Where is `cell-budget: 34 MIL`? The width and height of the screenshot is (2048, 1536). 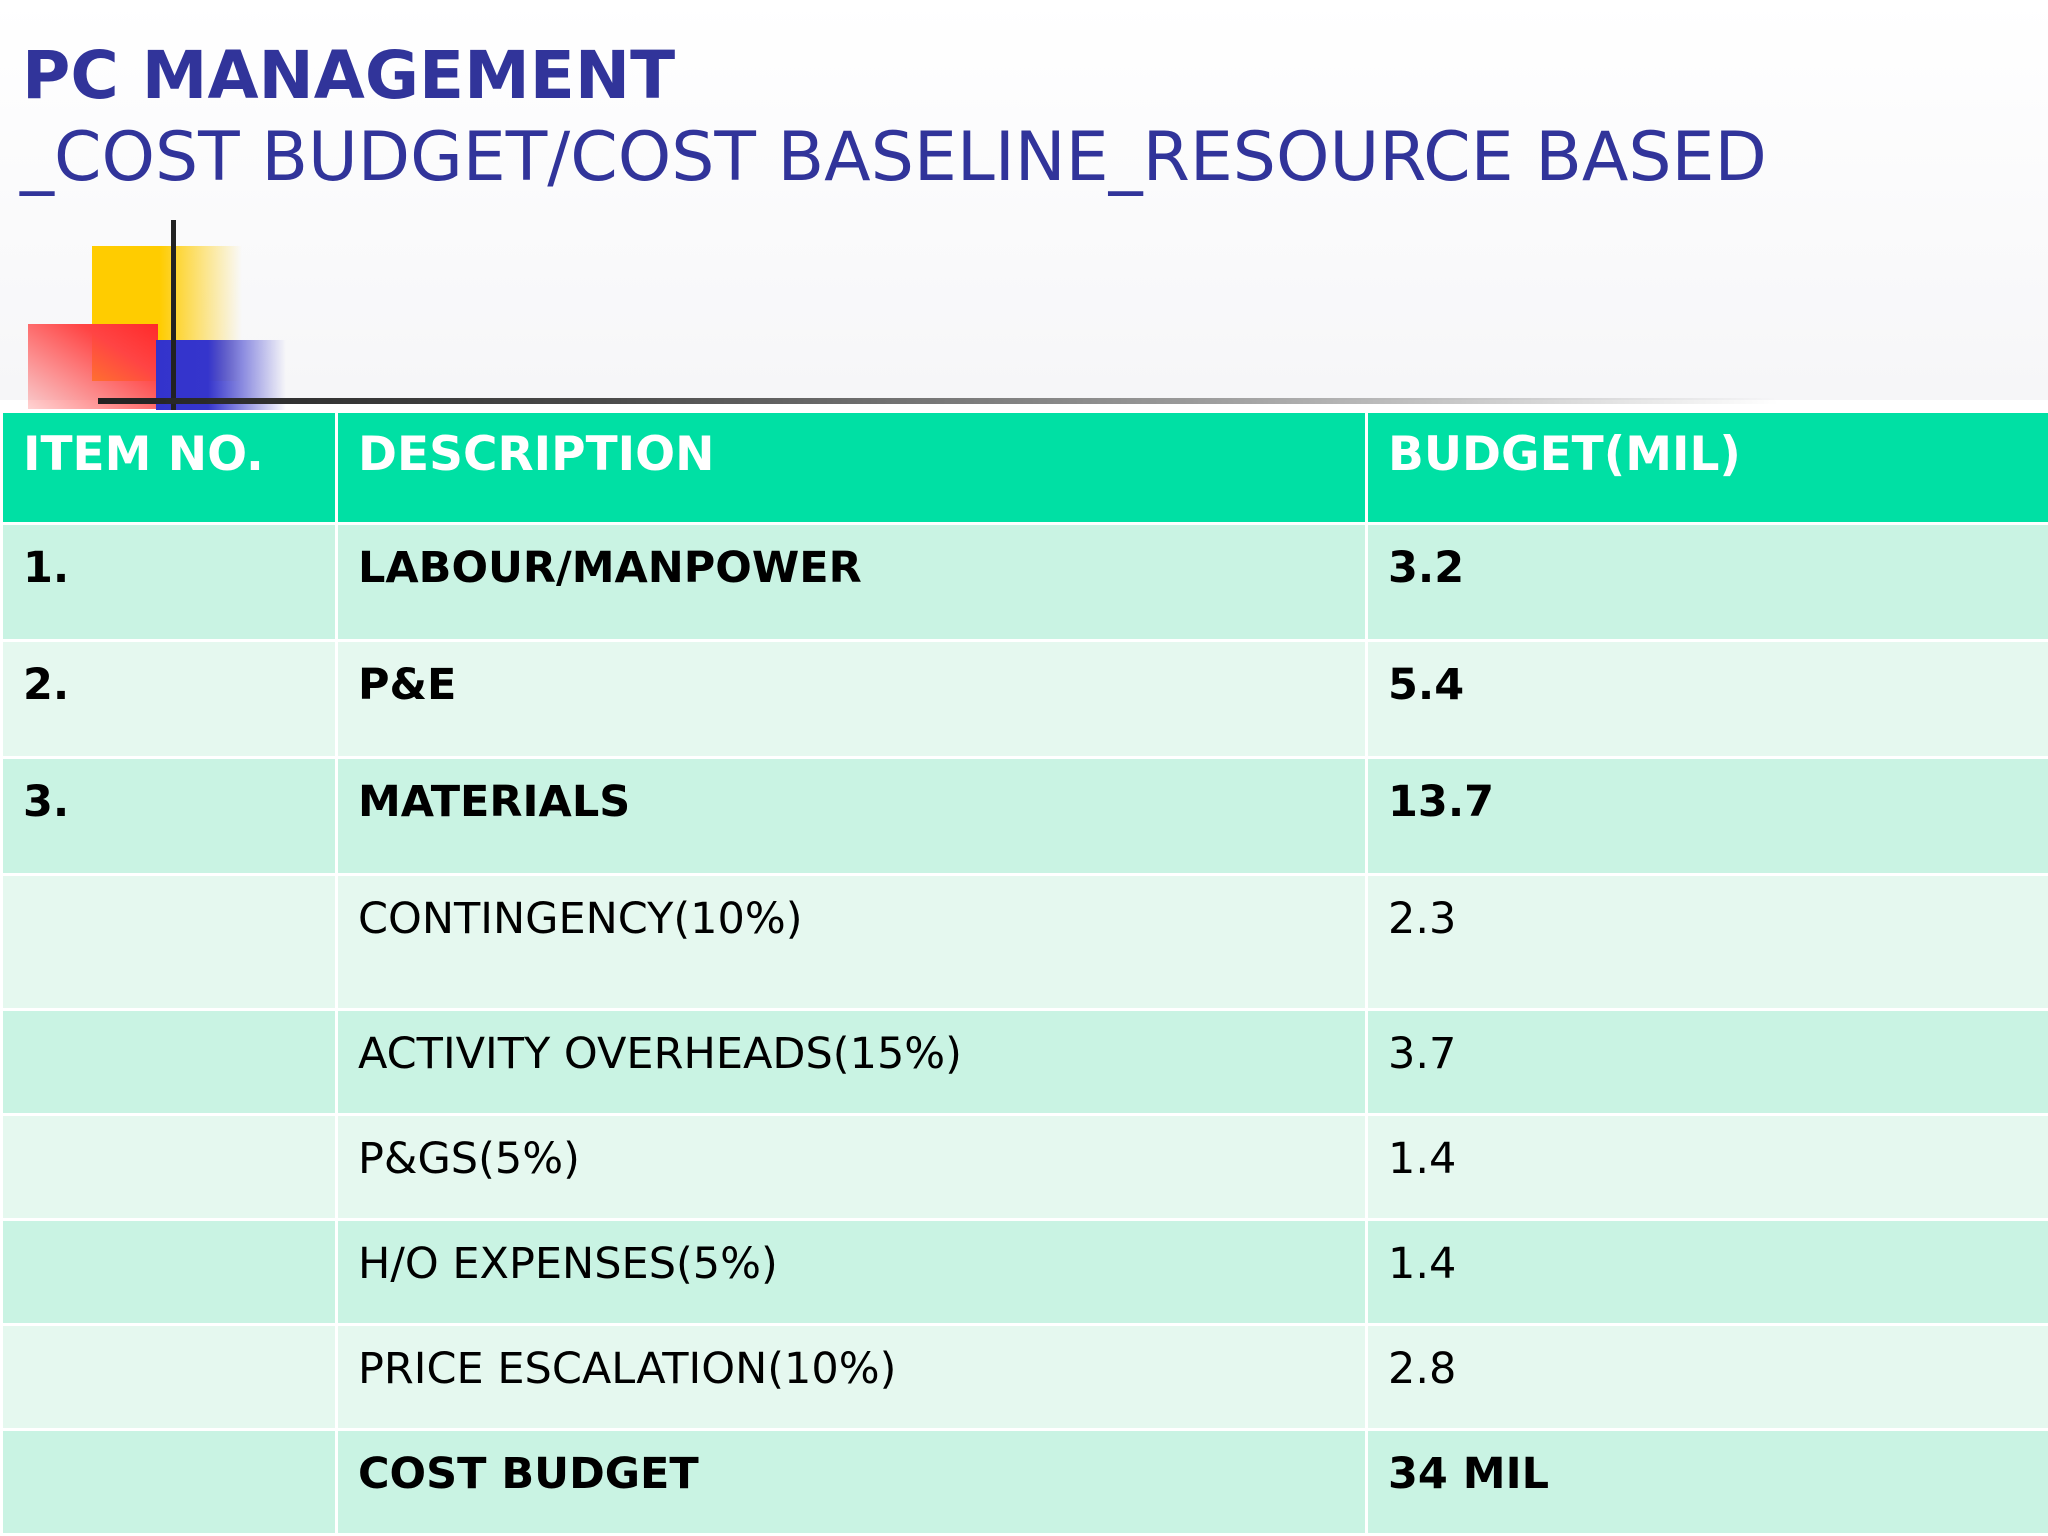 cell-budget: 34 MIL is located at coordinates (1706, 1482).